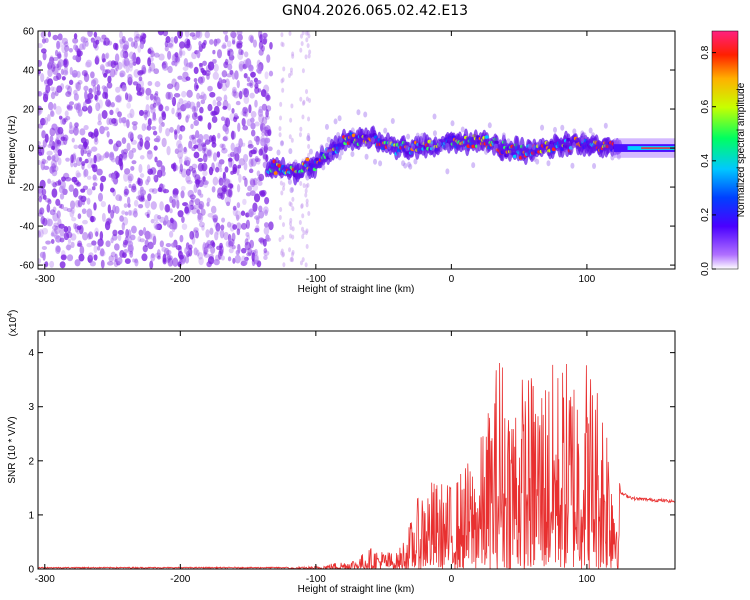 This screenshot has height=600, width=750. Describe the element at coordinates (29, 110) in the screenshot. I see `y-tick-label: 20` at that location.